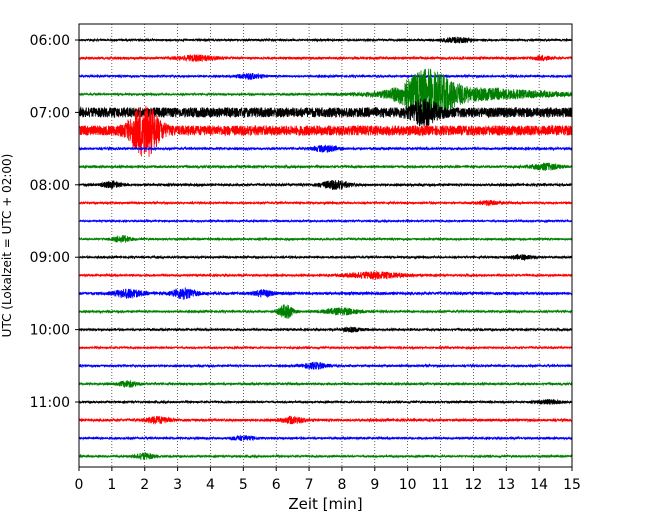 This screenshot has height=520, width=650. I want to click on x-tick-label: 1, so click(111, 485).